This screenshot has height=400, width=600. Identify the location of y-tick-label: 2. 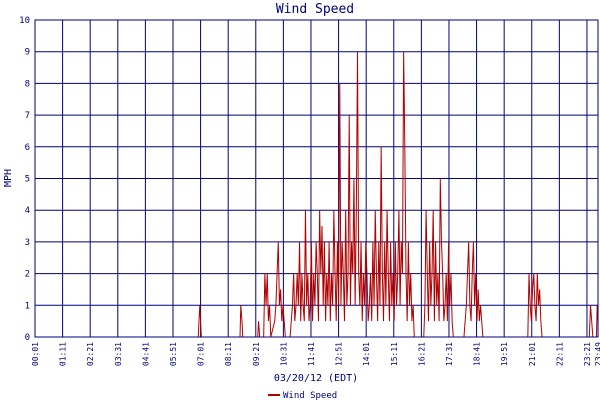
(27, 275).